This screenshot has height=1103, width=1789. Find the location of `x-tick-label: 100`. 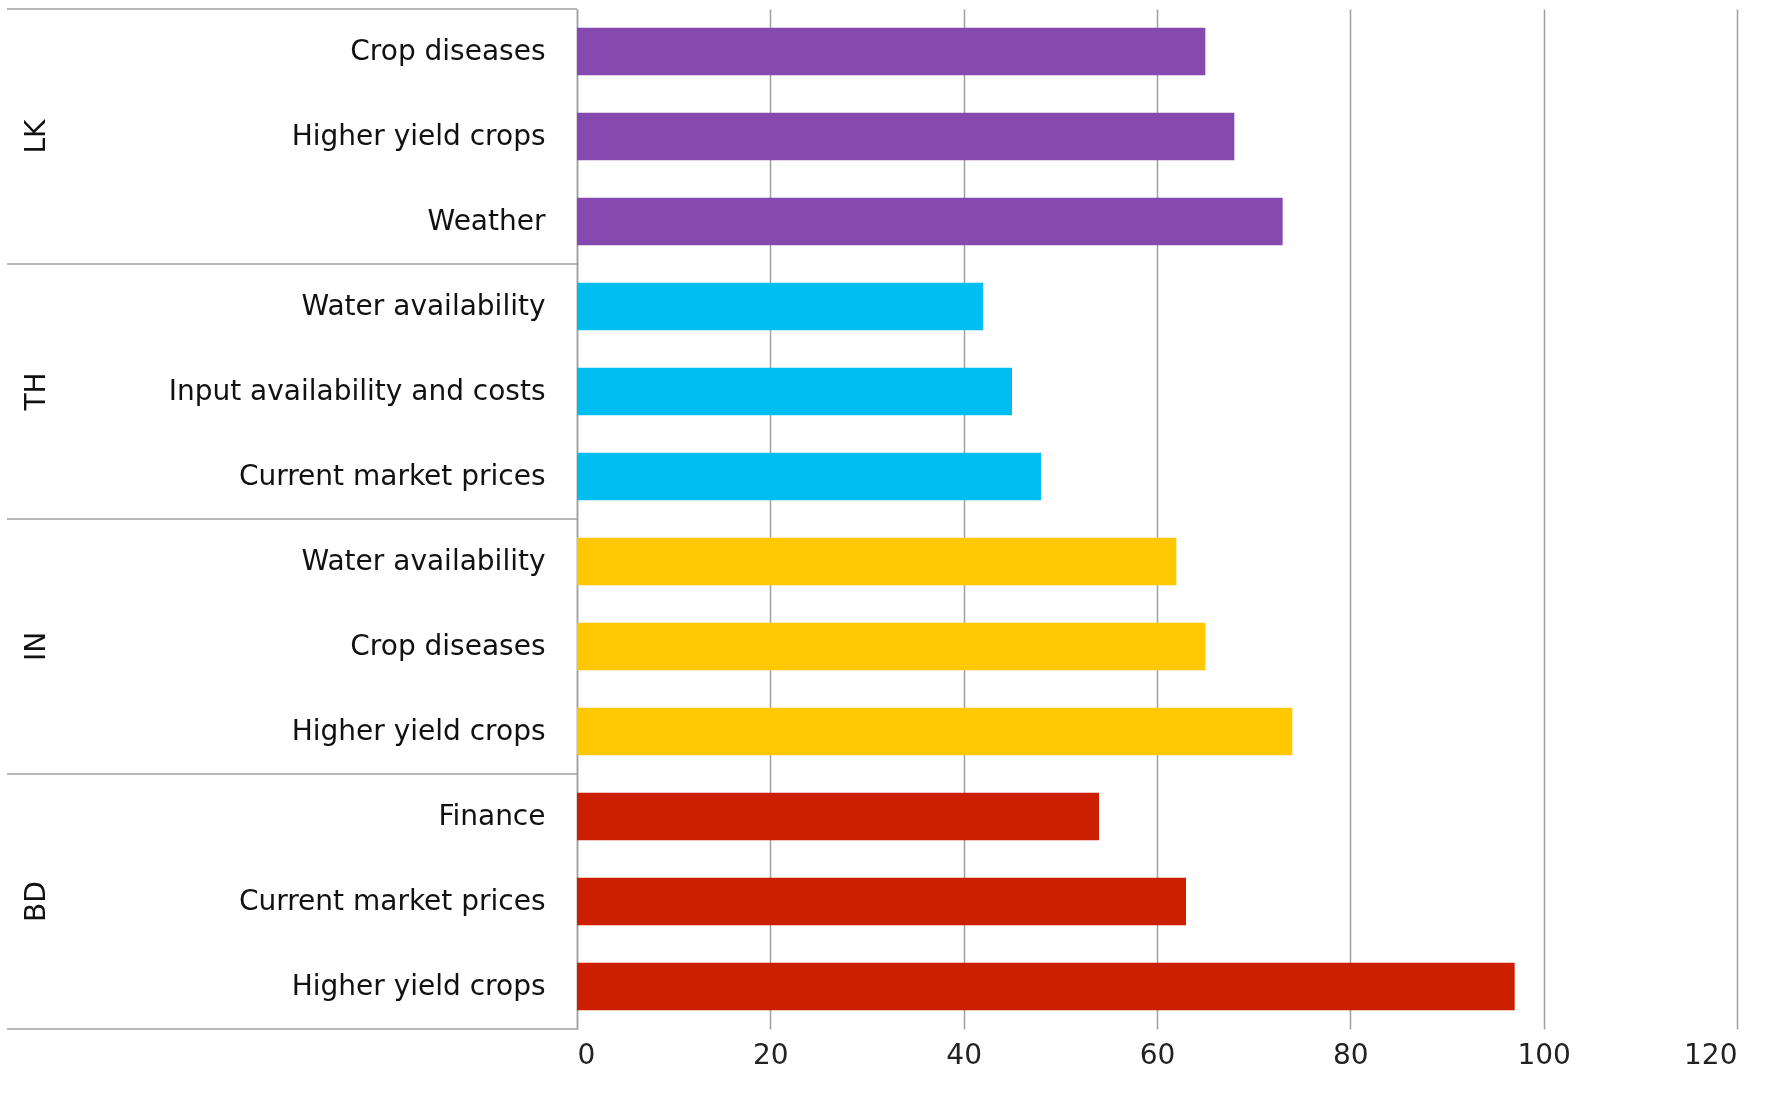

x-tick-label: 100 is located at coordinates (1544, 1054).